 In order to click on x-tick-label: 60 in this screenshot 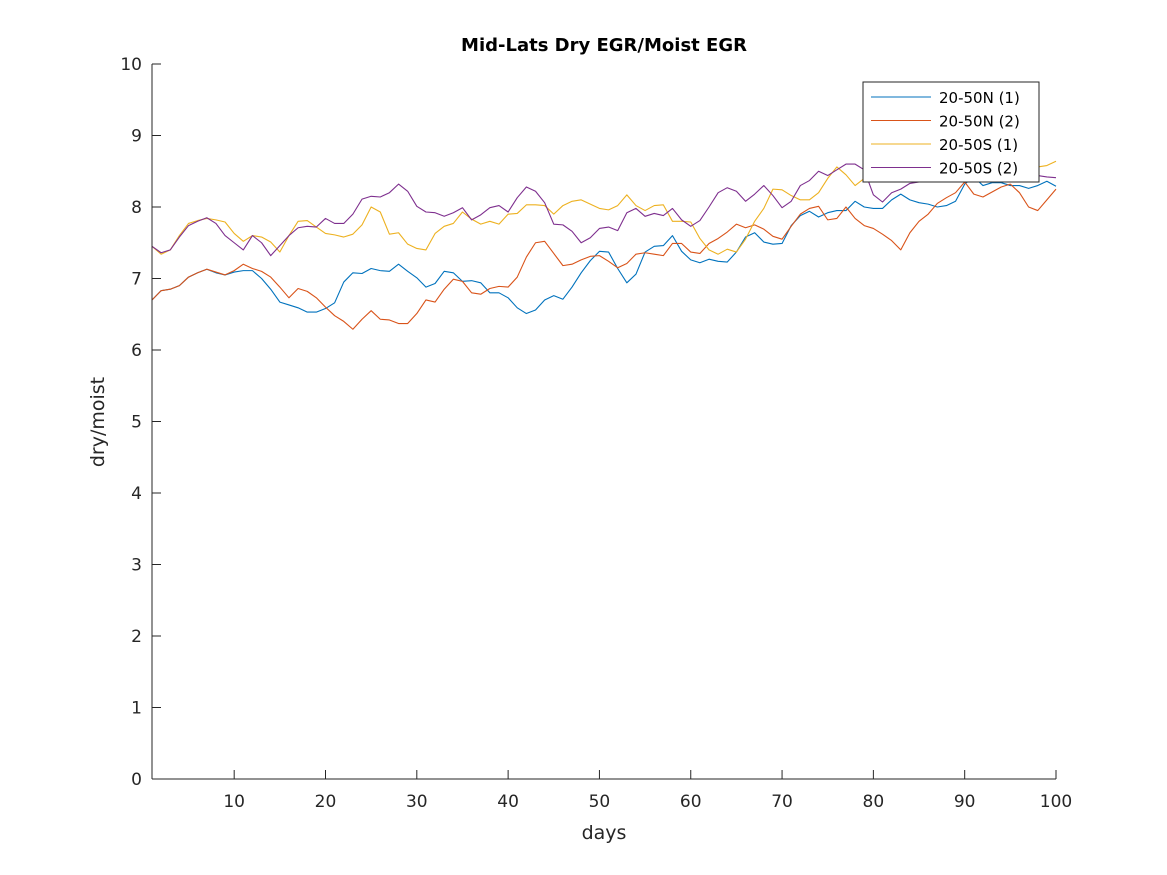, I will do `click(691, 802)`.